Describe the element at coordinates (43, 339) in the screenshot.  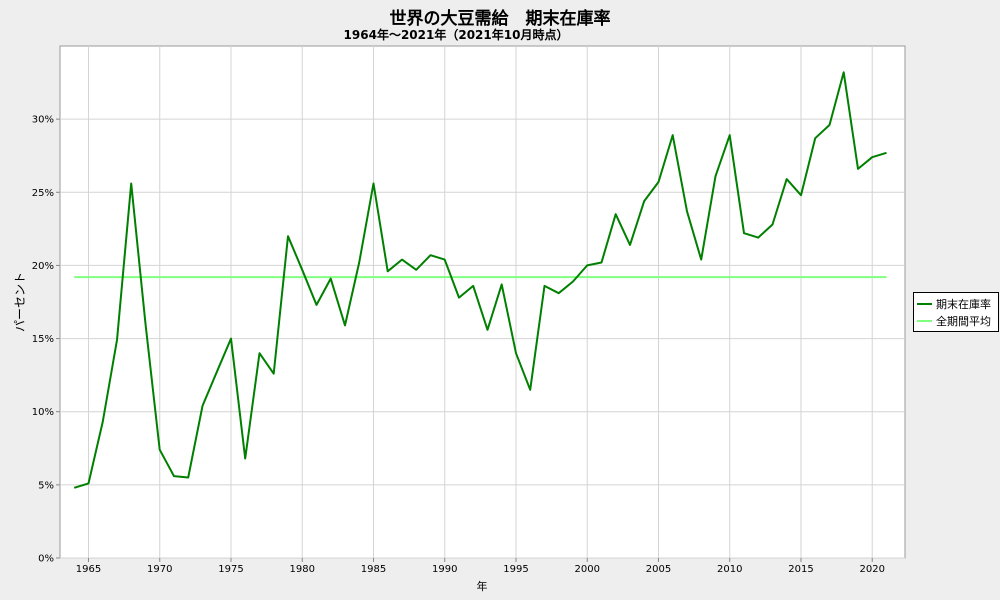
I see `y-tick-label: 15%` at that location.